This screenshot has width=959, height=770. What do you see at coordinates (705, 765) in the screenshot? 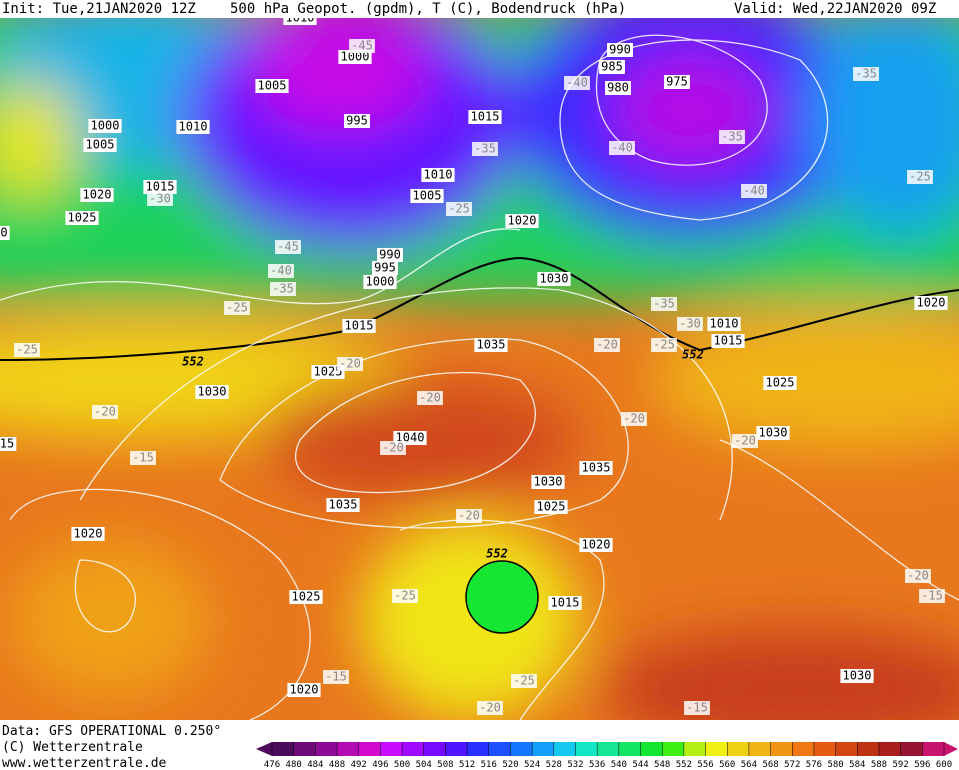
I see `colorbar-tick-label: 556` at bounding box center [705, 765].